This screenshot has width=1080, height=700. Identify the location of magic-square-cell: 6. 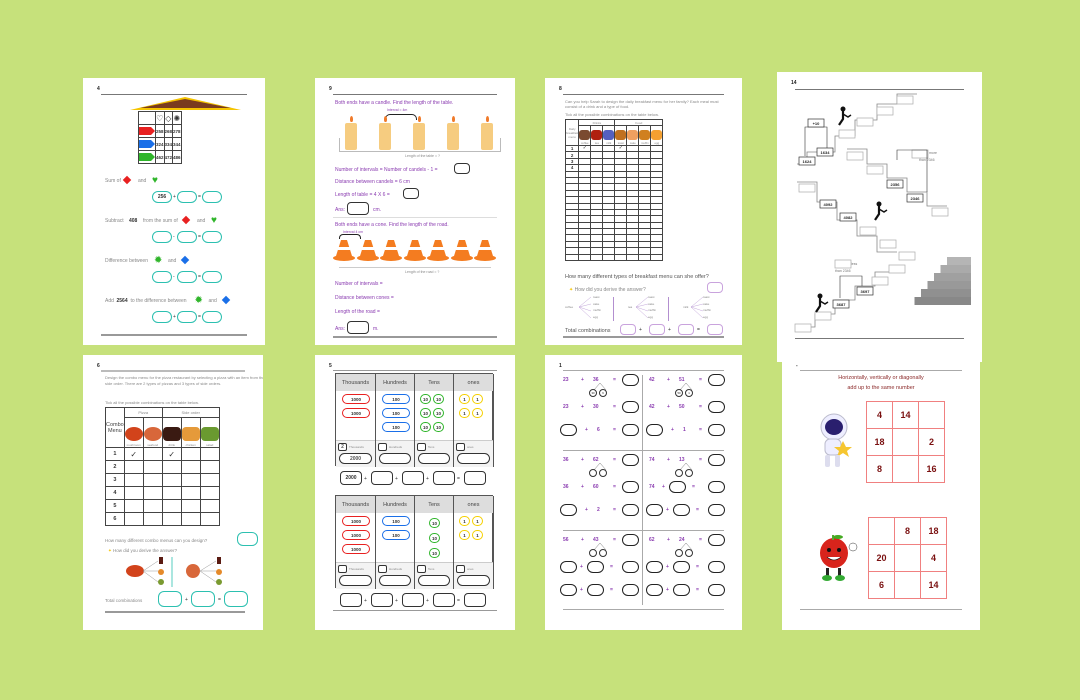
(881, 585).